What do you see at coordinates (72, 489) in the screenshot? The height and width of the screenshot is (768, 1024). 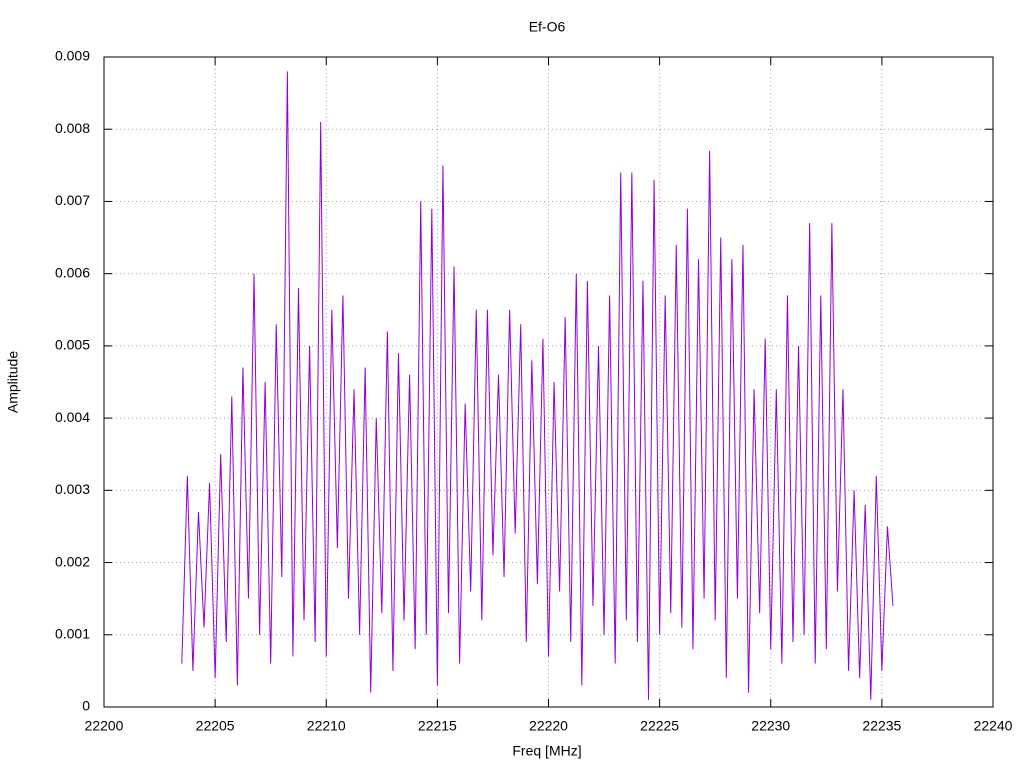 I see `y-tick-label: 0.003` at bounding box center [72, 489].